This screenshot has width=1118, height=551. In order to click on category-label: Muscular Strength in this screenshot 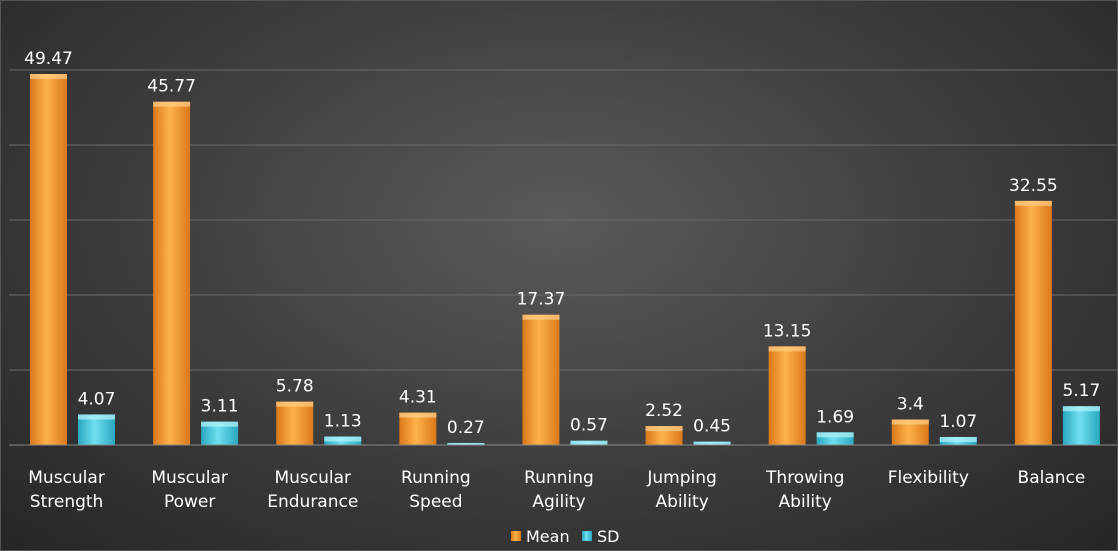, I will do `click(66, 490)`.